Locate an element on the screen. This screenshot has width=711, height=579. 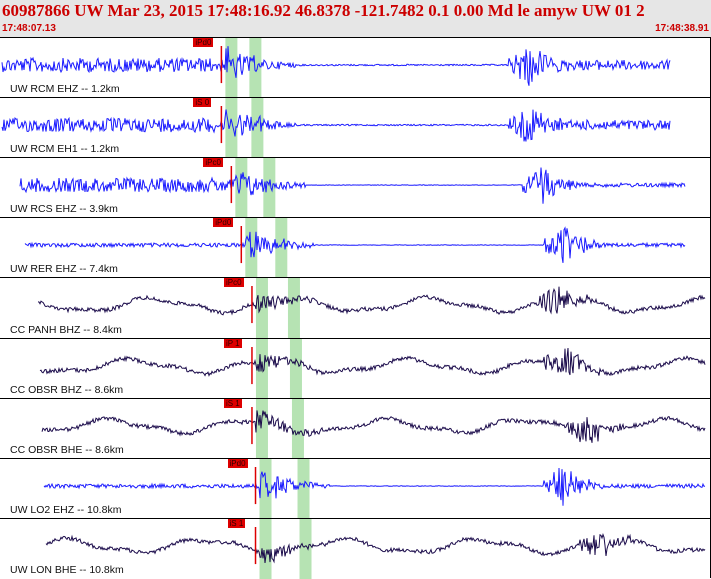
trace-panel: iS 1 UW LON BHE -- 10.8km is located at coordinates (355, 548).